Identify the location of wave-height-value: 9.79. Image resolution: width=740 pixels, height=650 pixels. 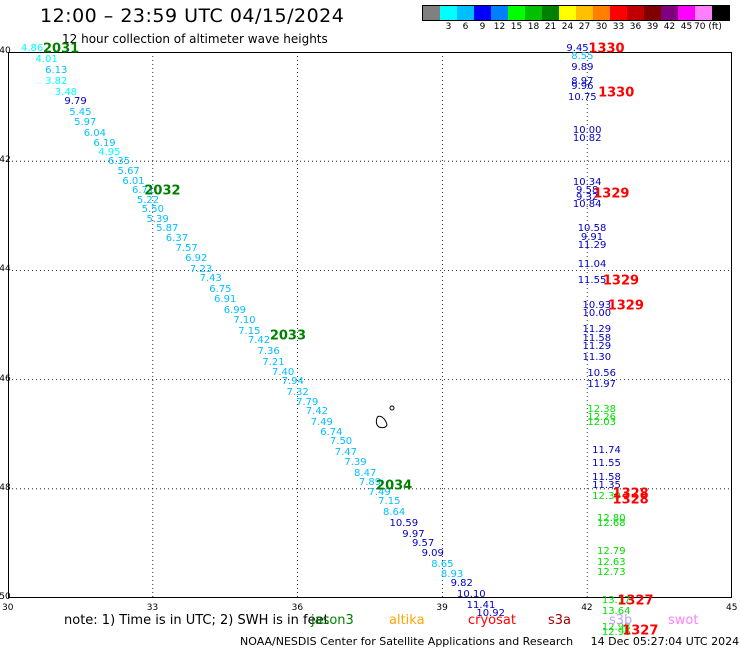
(75, 102).